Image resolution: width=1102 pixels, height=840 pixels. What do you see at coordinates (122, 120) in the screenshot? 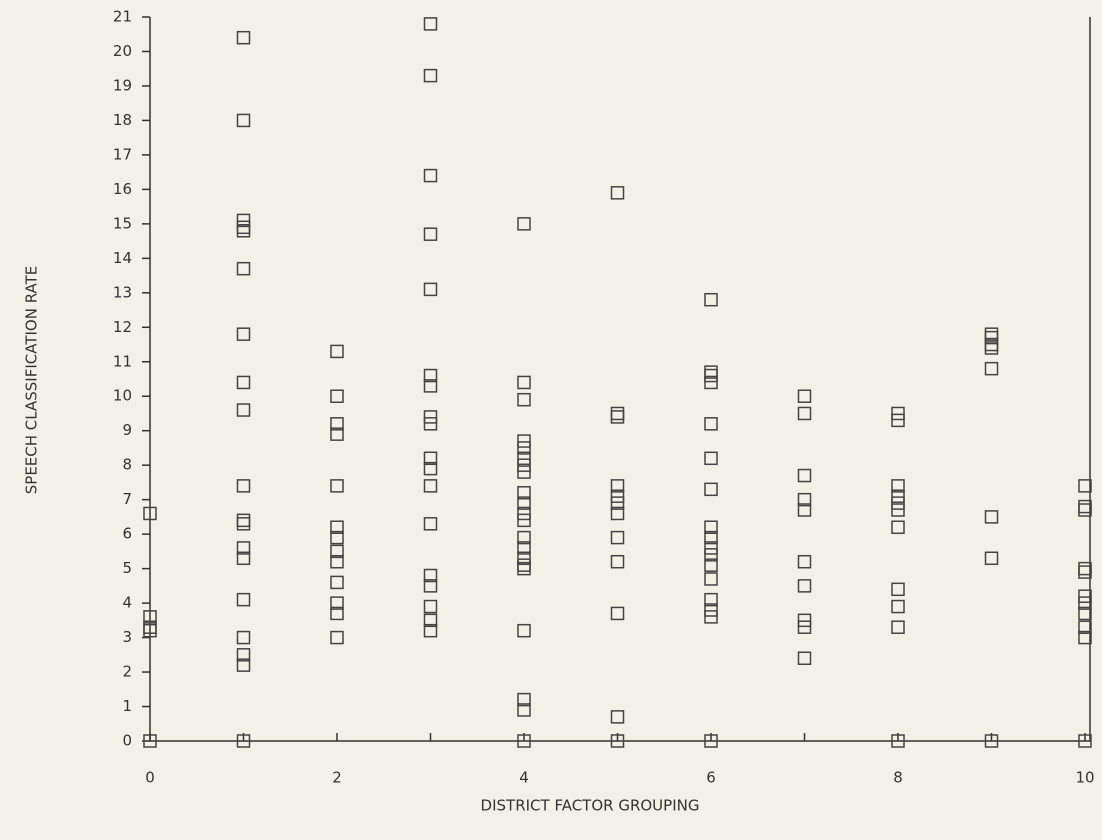
I see `y-tick-label: 18` at bounding box center [122, 120].